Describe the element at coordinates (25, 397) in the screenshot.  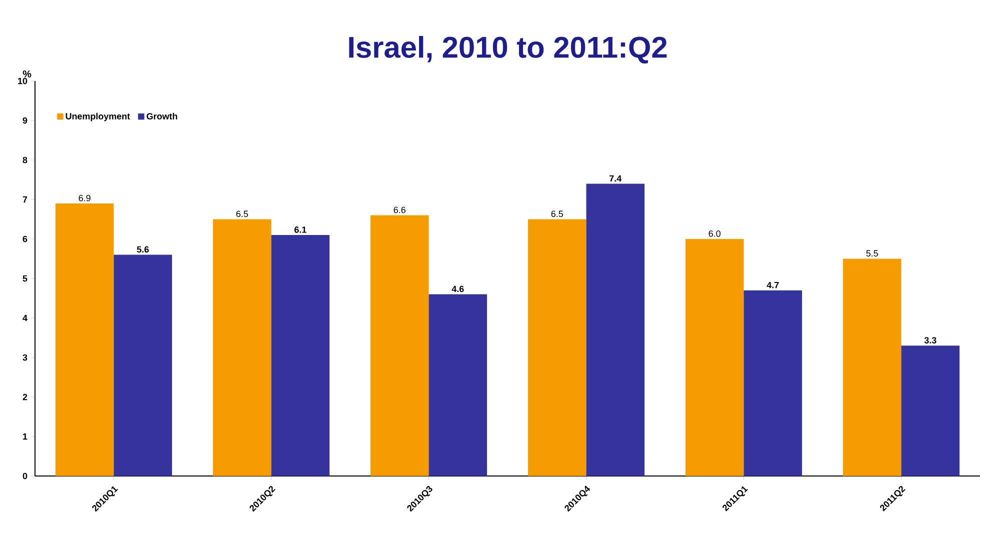
I see `y-tick-label: 2` at that location.